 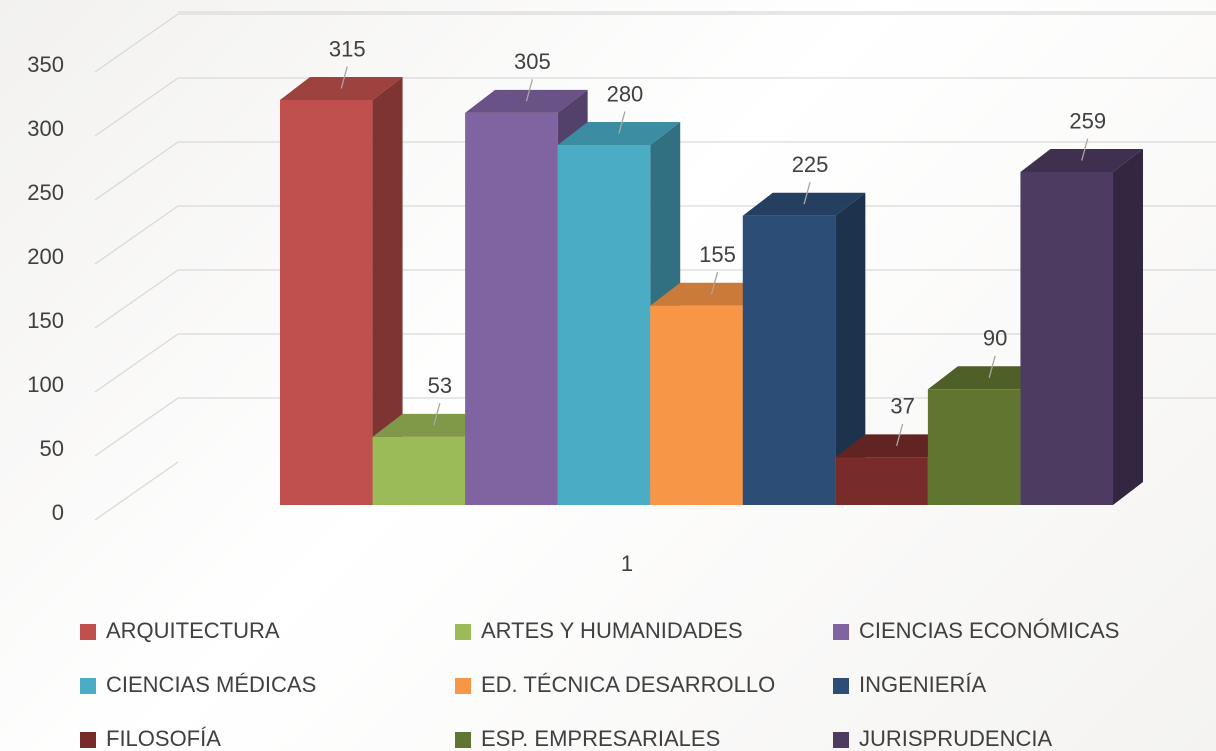 I want to click on legend-label: FILOSOFÍA, so click(x=163, y=738).